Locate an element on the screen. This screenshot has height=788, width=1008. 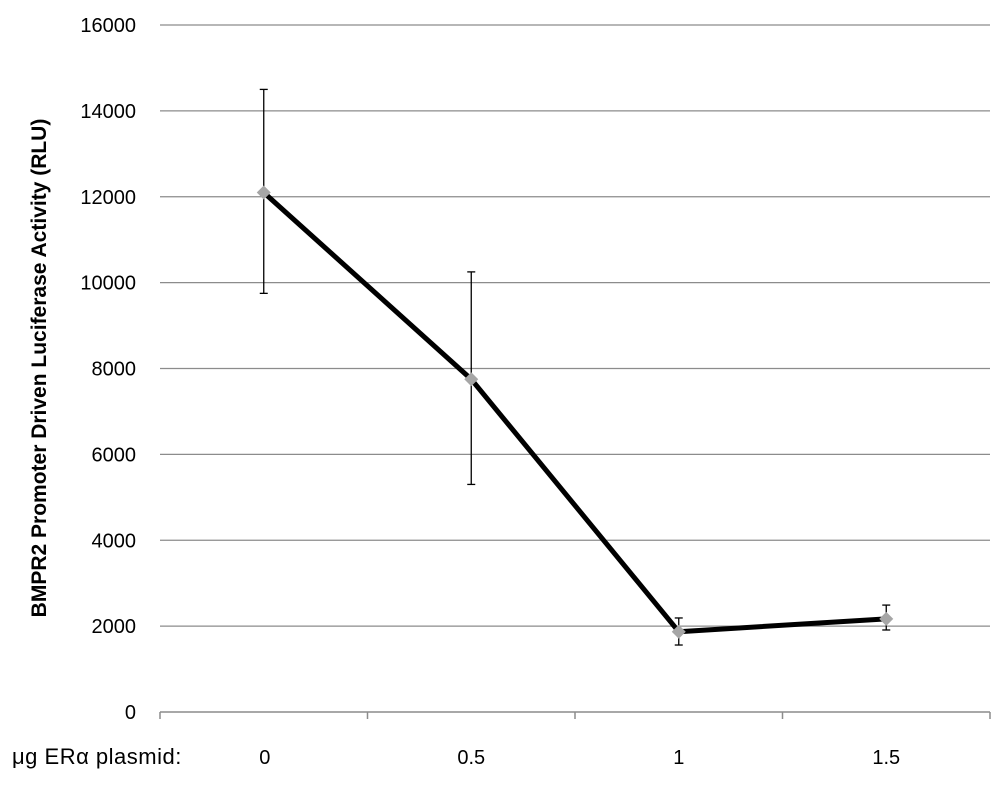
y-tick-label: 2000 is located at coordinates (114, 627).